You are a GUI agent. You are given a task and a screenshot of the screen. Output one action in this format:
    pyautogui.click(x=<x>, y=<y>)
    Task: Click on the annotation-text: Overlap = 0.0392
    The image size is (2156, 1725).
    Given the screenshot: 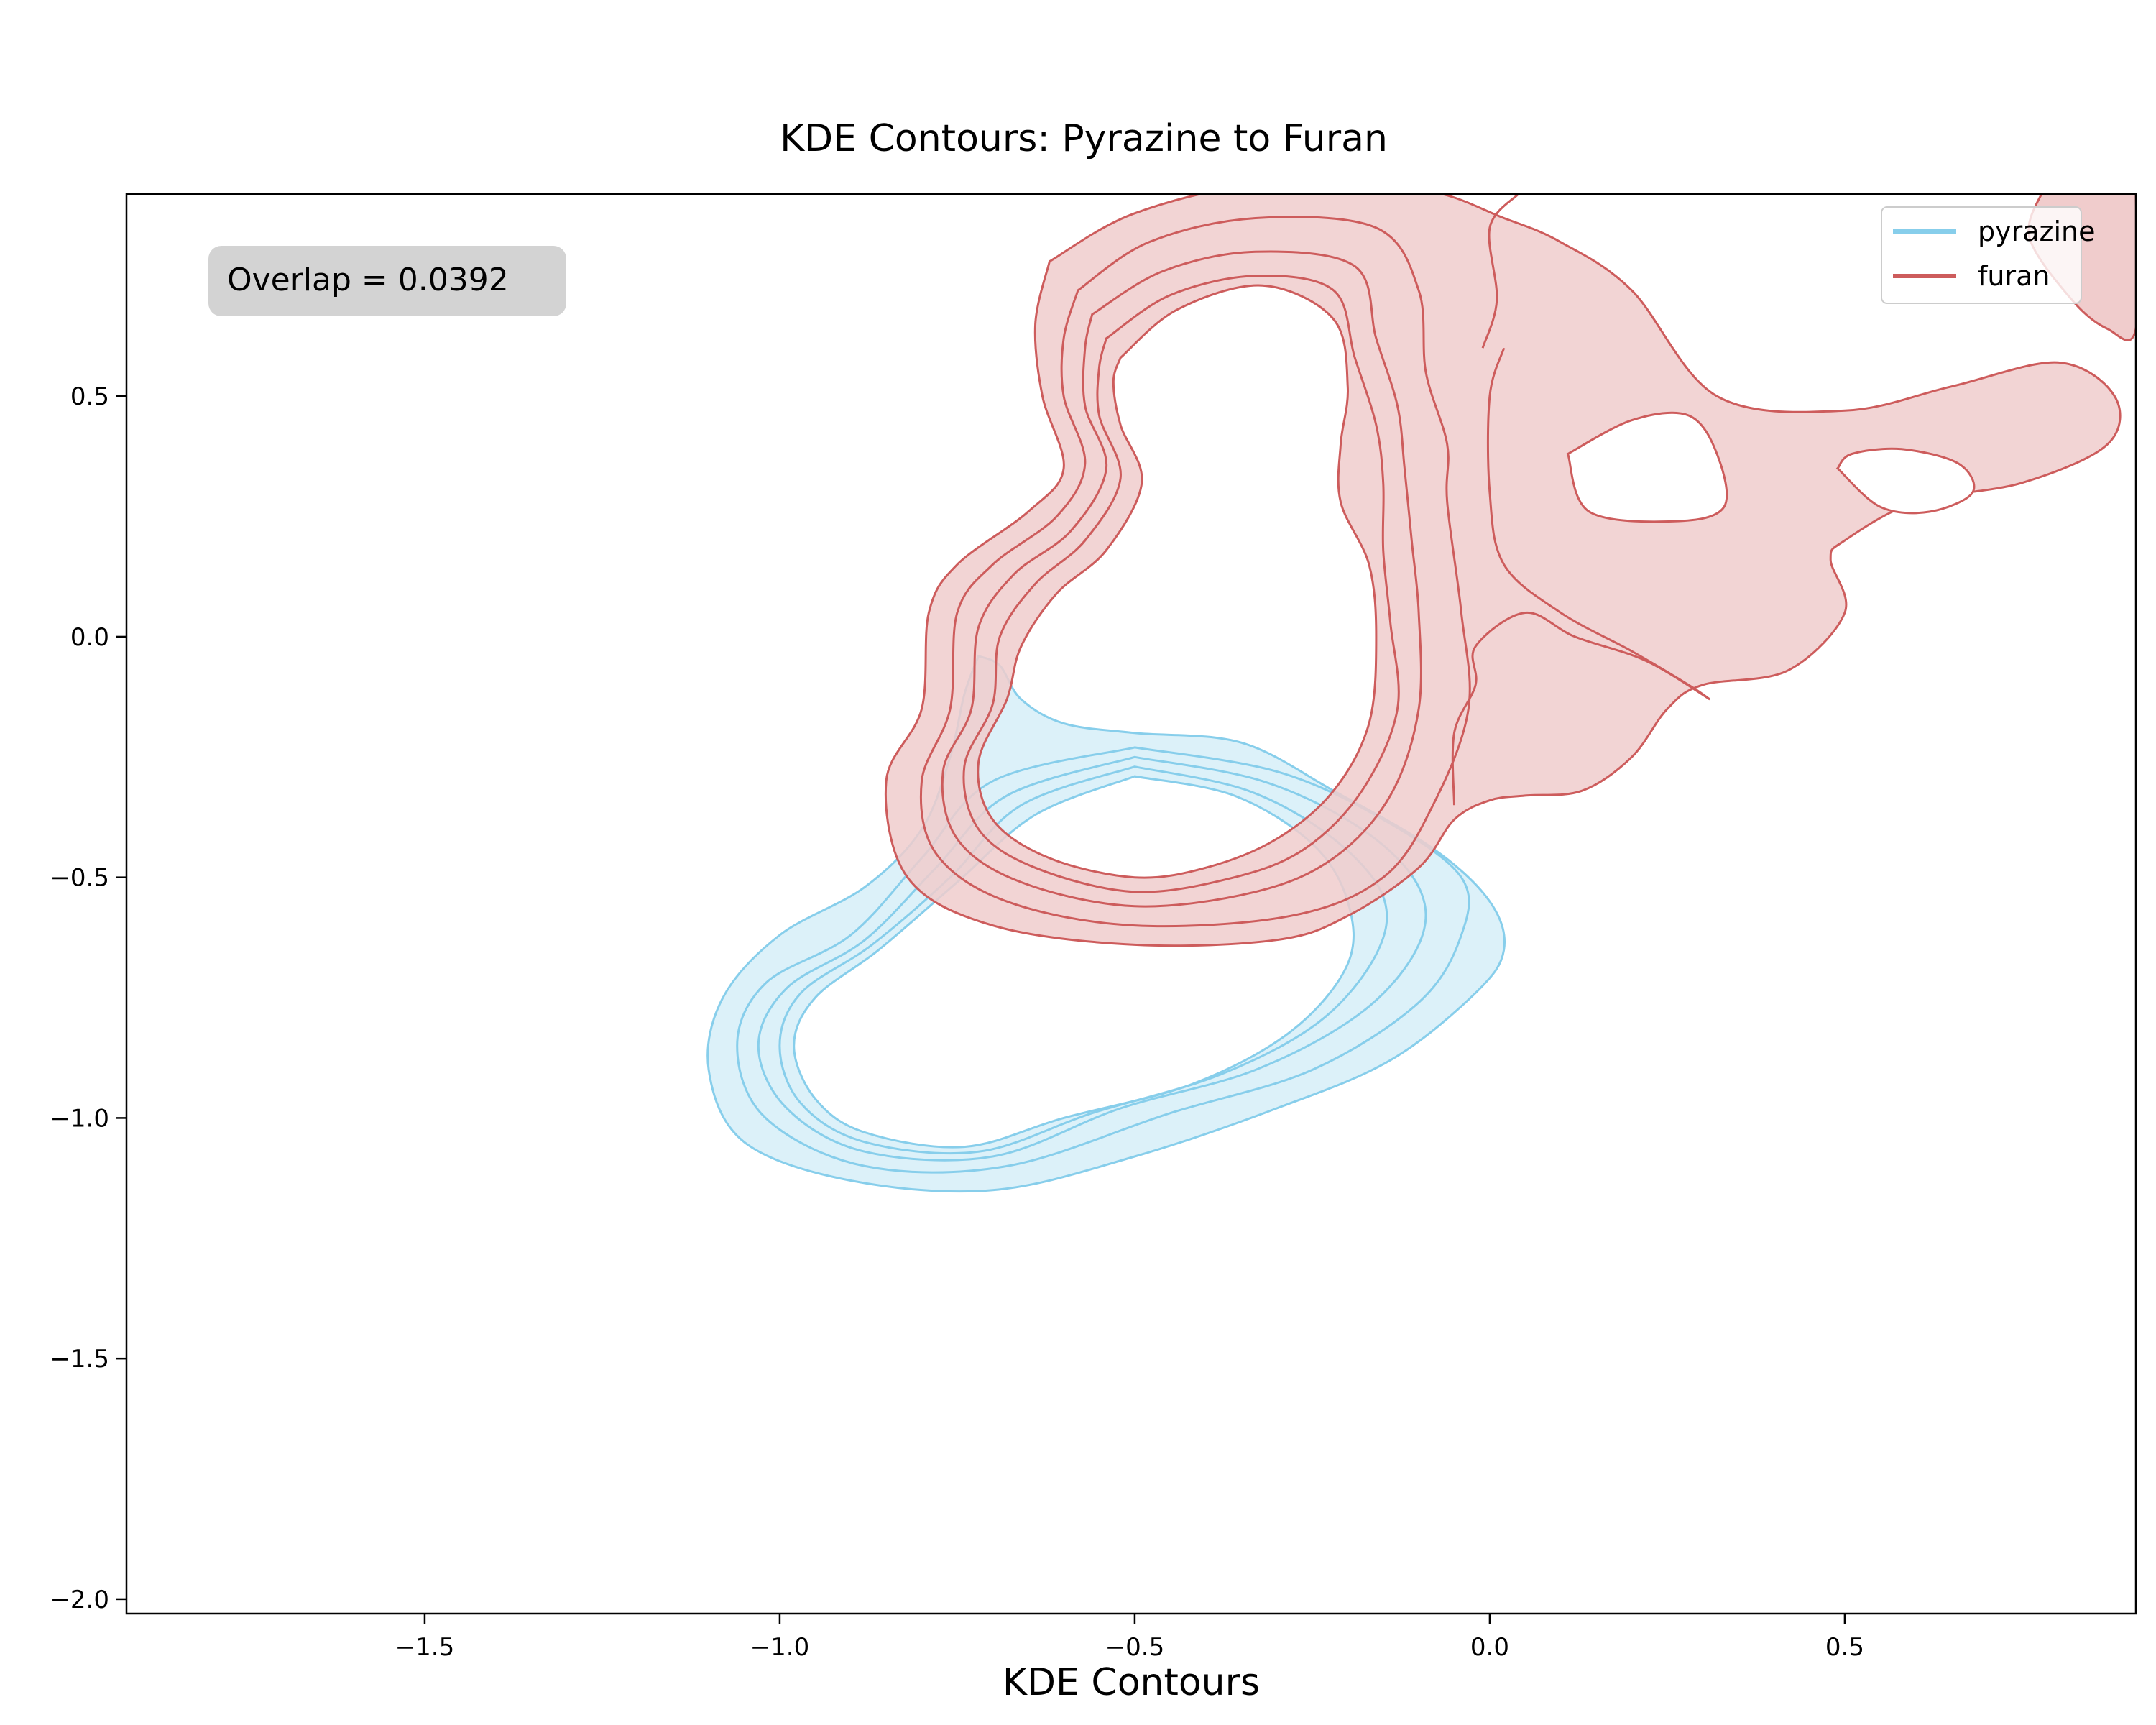 What is the action you would take?
    pyautogui.click(x=368, y=280)
    